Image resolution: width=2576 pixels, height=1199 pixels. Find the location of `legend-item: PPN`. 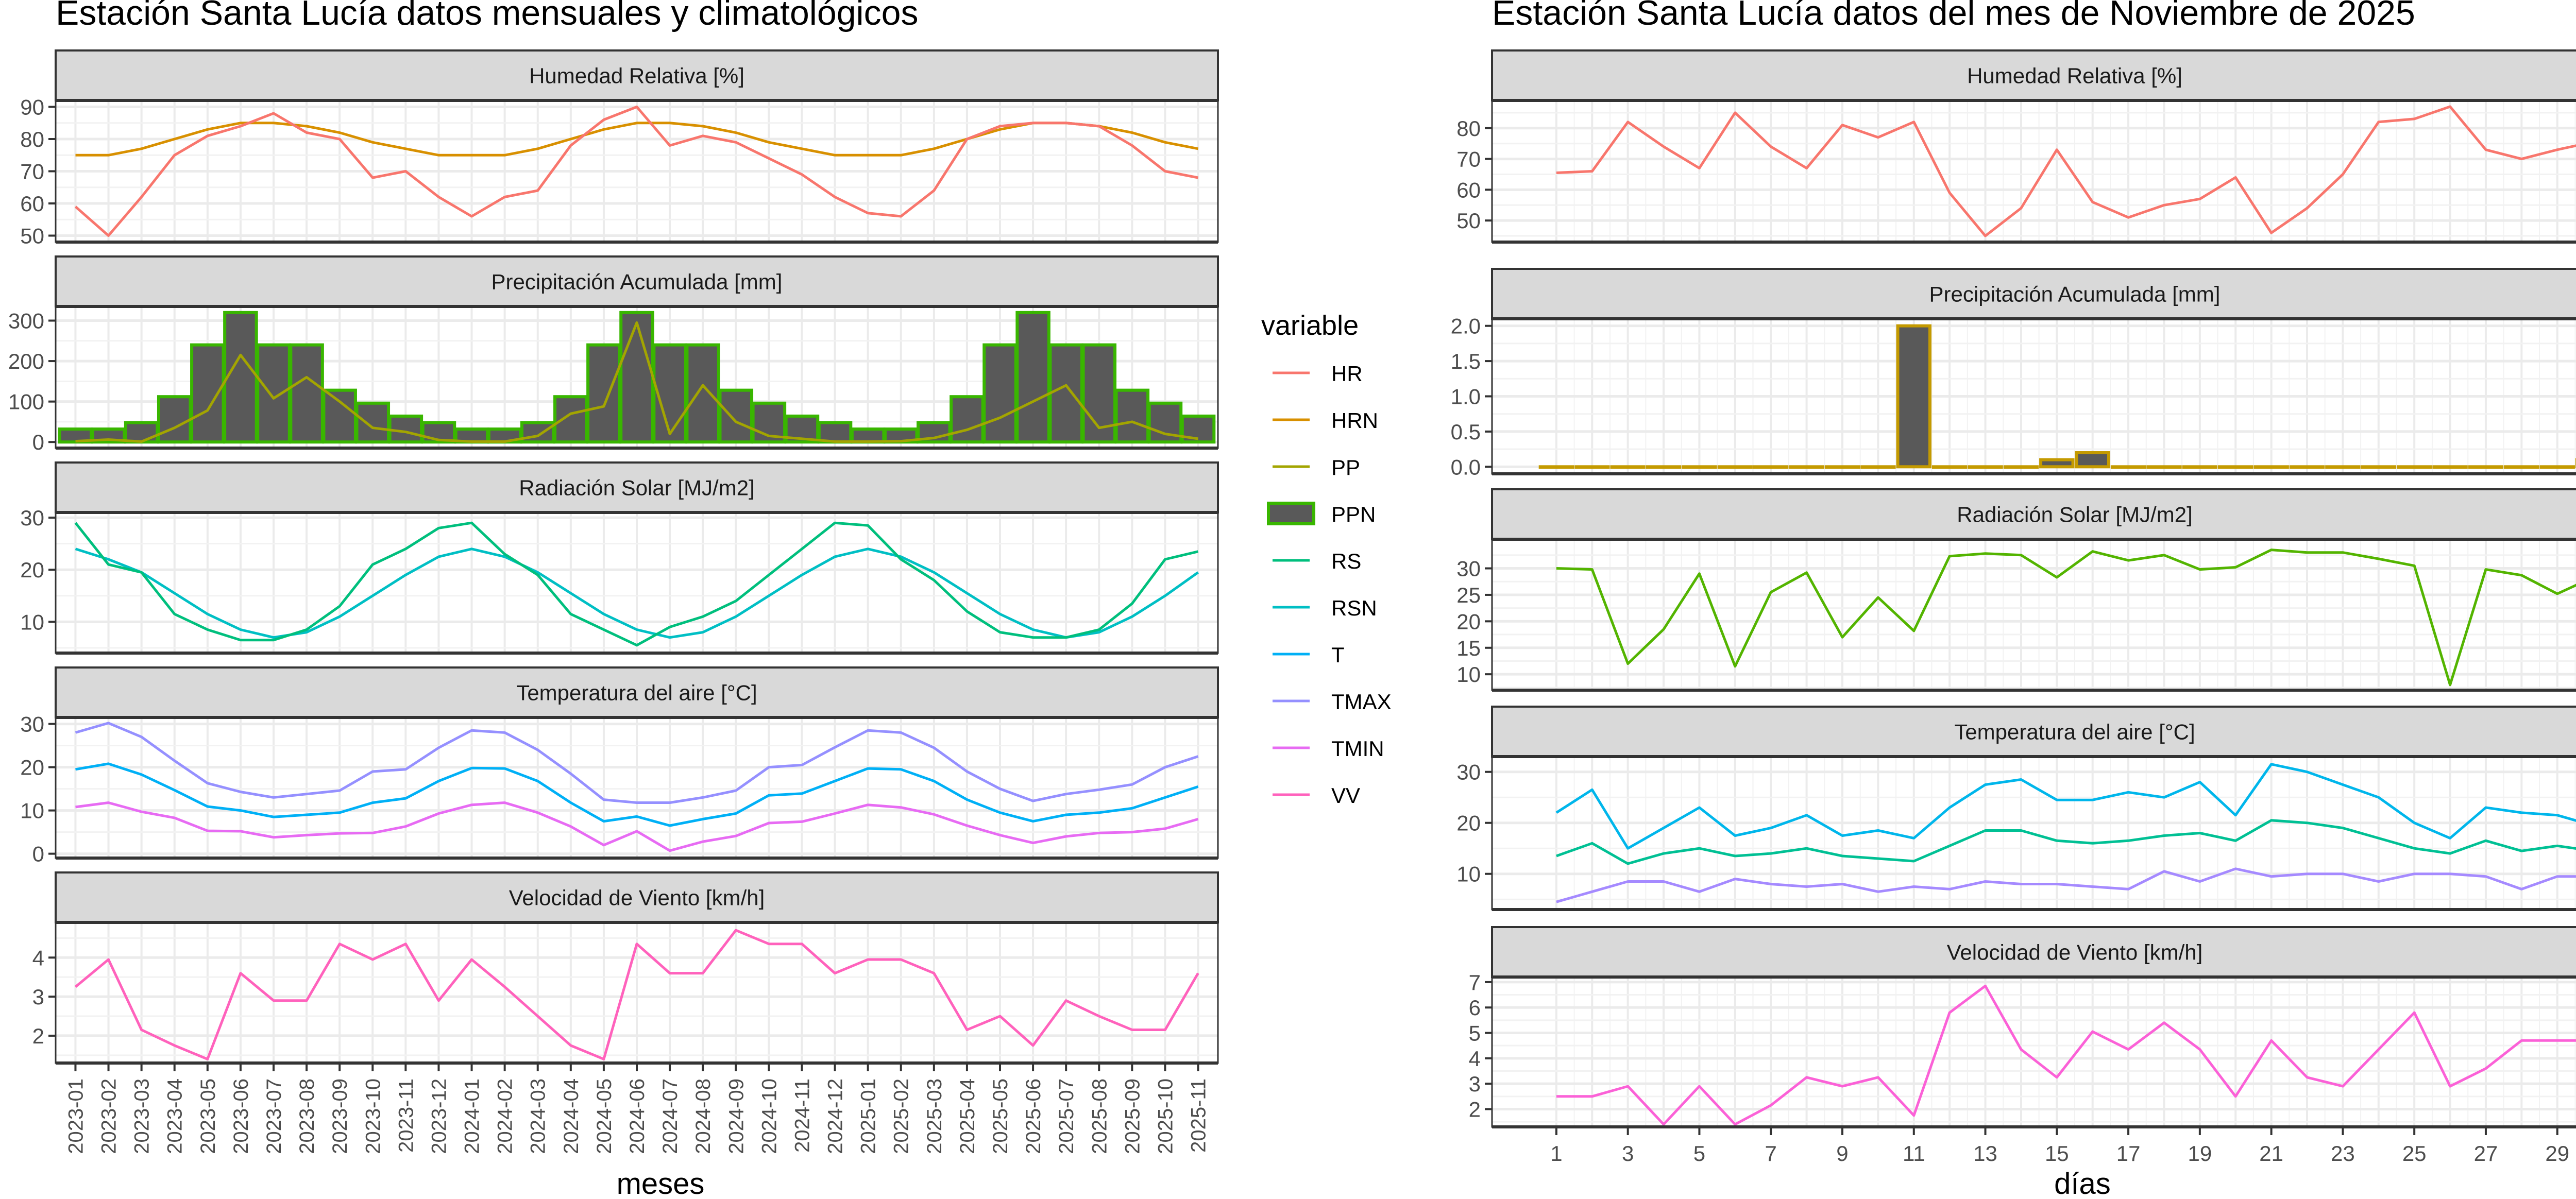

legend-item: PPN is located at coordinates (1321, 514).